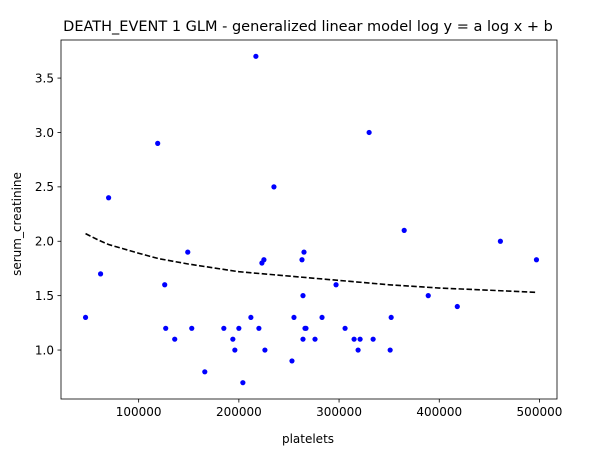 This screenshot has height=455, width=602. What do you see at coordinates (44, 78) in the screenshot?
I see `y-tick-label-5: 3.5` at bounding box center [44, 78].